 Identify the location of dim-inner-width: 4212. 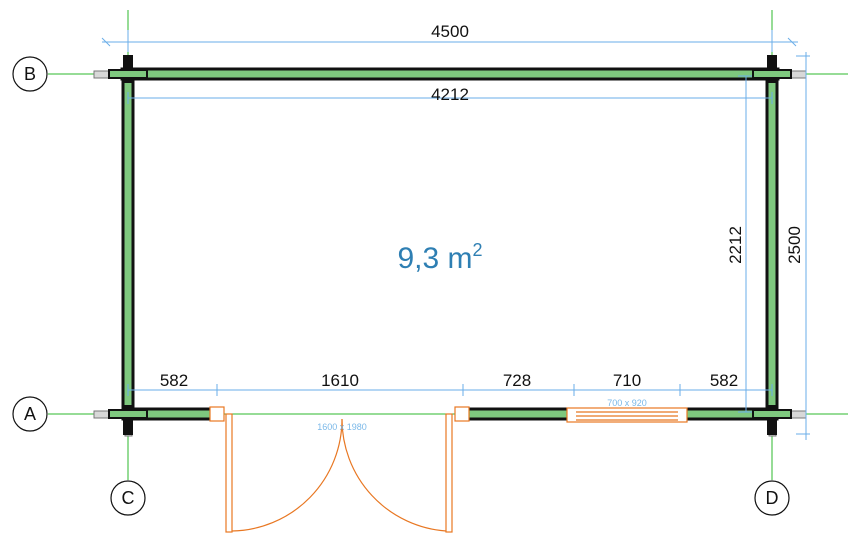
(450, 94).